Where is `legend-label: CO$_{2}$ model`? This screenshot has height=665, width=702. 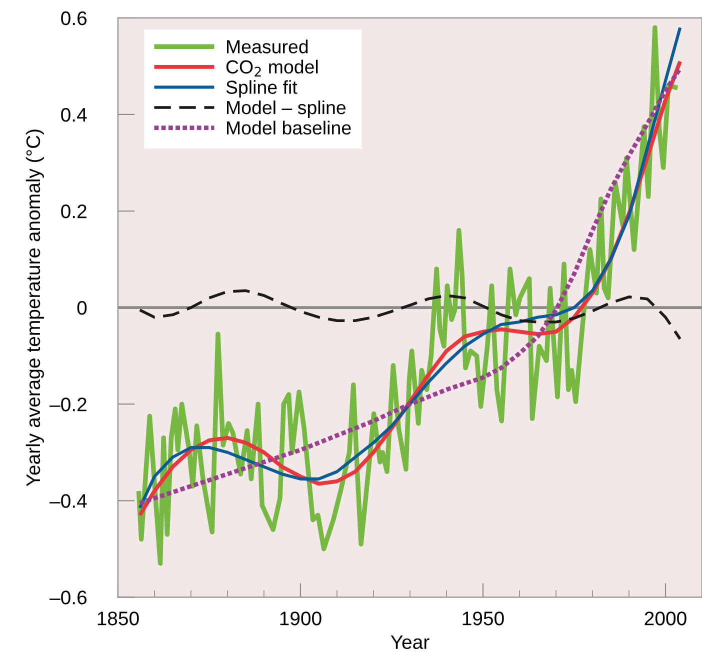 legend-label: CO$_{2}$ model is located at coordinates (272, 68).